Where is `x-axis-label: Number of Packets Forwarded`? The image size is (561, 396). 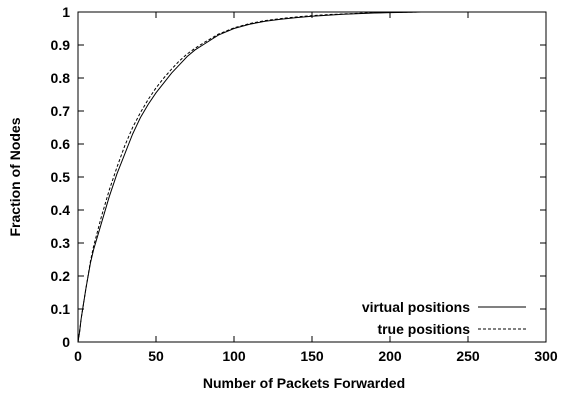
x-axis-label: Number of Packets Forwarded is located at coordinates (304, 383).